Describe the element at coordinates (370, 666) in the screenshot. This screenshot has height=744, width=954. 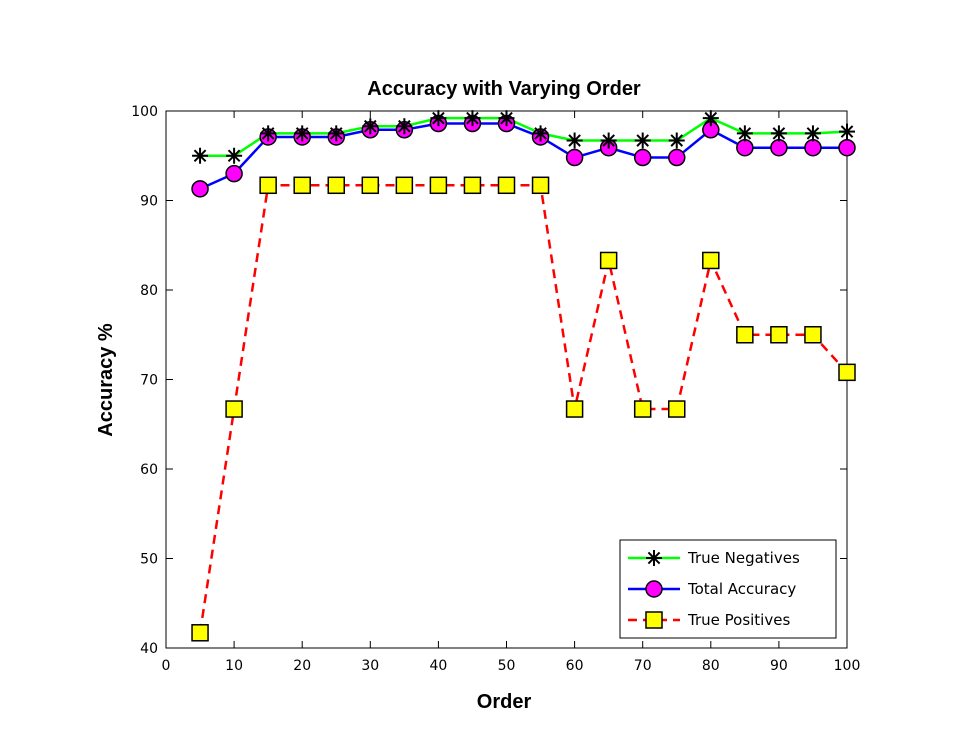
I see `x-tick-label: 30` at that location.